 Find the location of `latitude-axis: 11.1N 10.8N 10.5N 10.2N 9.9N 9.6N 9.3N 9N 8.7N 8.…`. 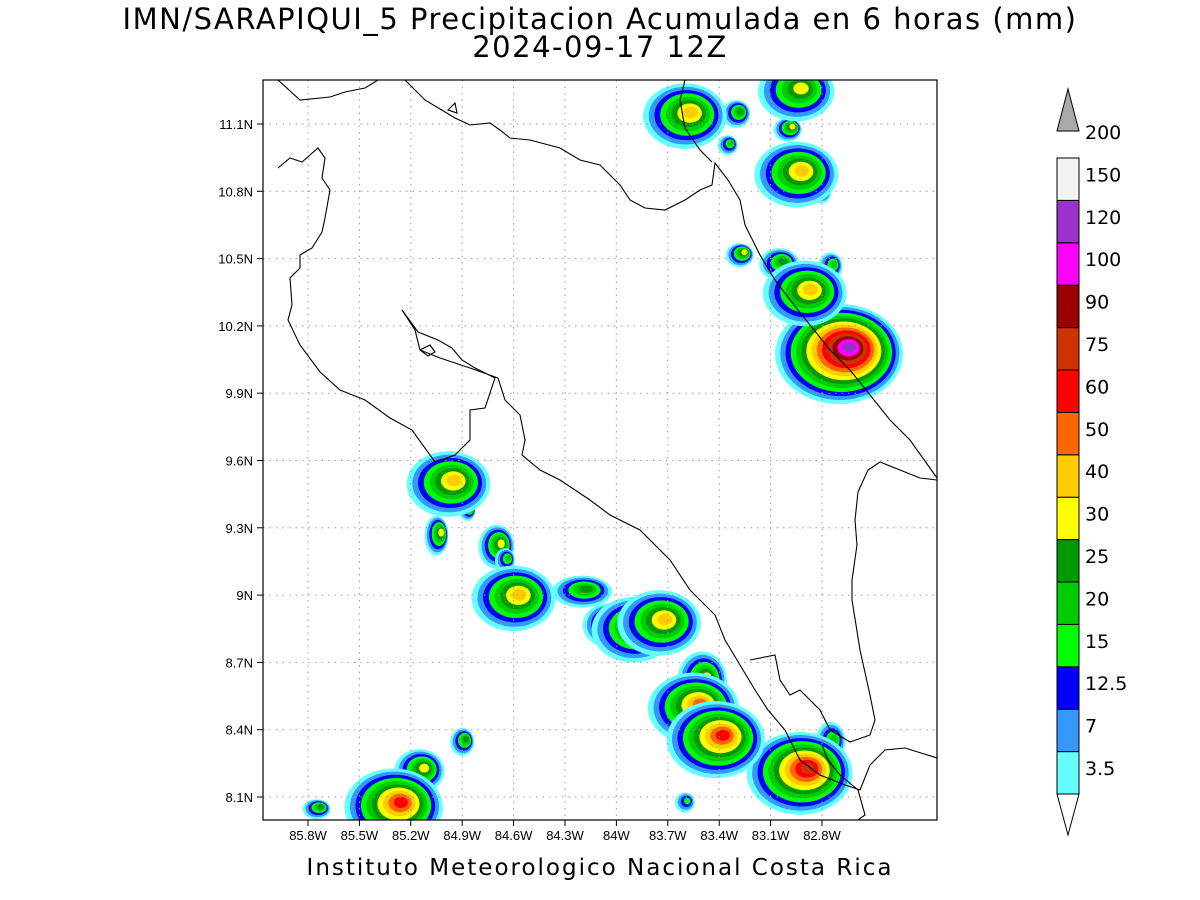

latitude-axis: 11.1N 10.8N 10.5N 10.2N 9.9N 9.6N 9.3N 9N 8.7N 8.… is located at coordinates (240, 461).